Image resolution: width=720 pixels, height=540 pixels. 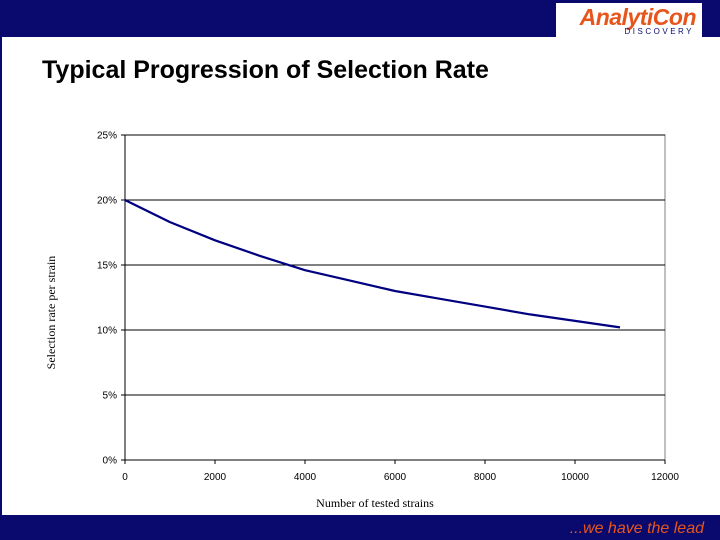 I want to click on slide-title: Typical Progression of Selection Rate, so click(x=265, y=70).